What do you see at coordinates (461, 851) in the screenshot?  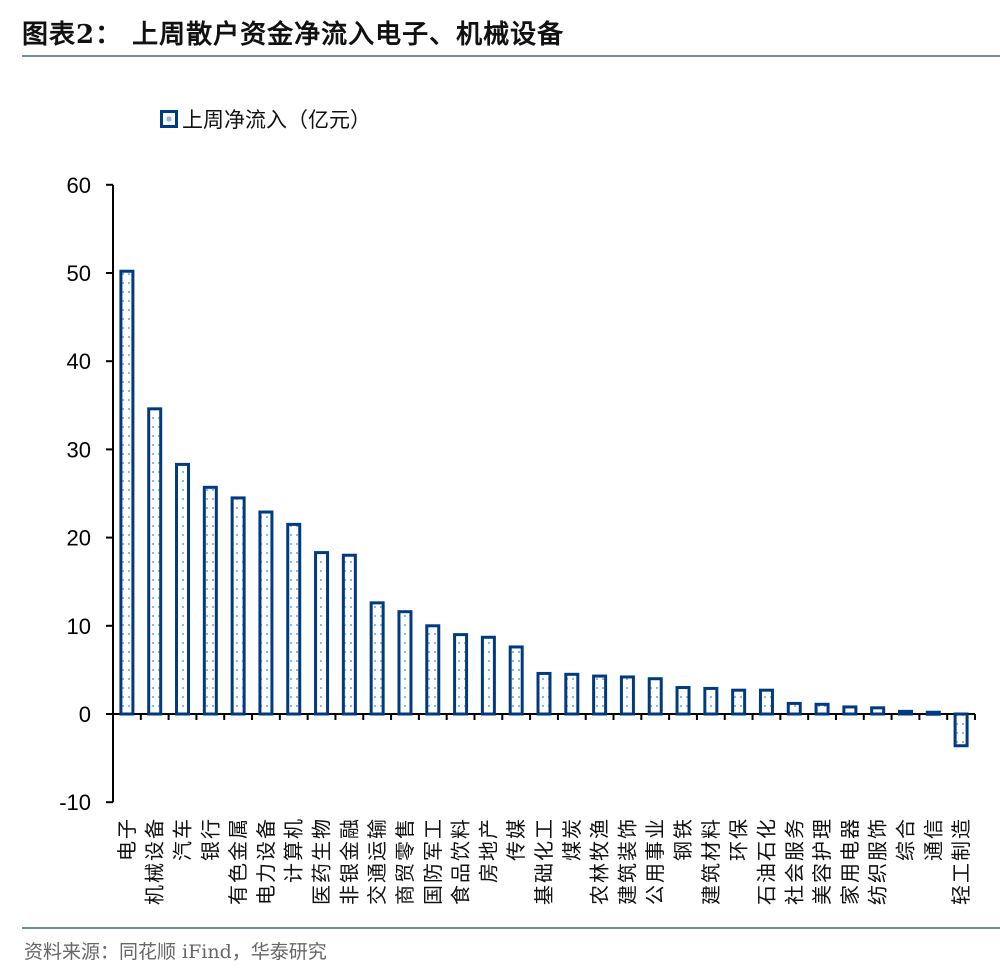 I see `svg-text: 饮` at bounding box center [461, 851].